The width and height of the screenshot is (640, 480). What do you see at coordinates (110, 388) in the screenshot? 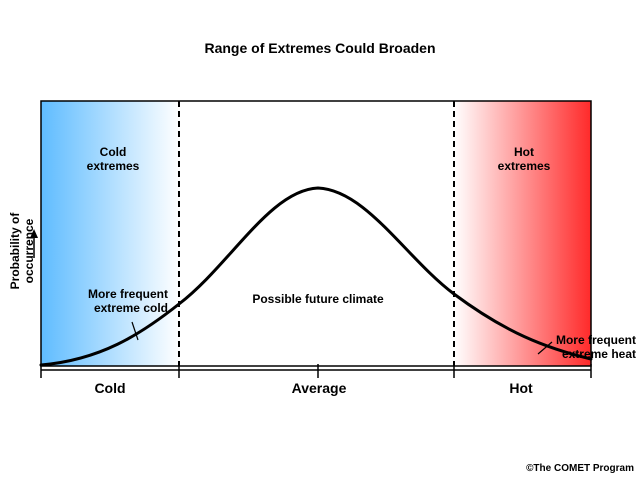
I see `x-axis-label-cold: Cold` at bounding box center [110, 388].